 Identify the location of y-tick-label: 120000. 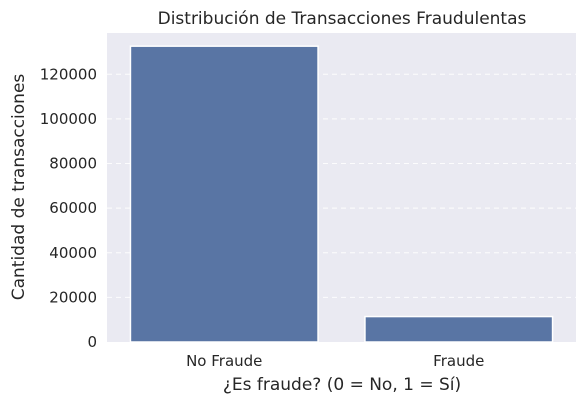
(68, 74).